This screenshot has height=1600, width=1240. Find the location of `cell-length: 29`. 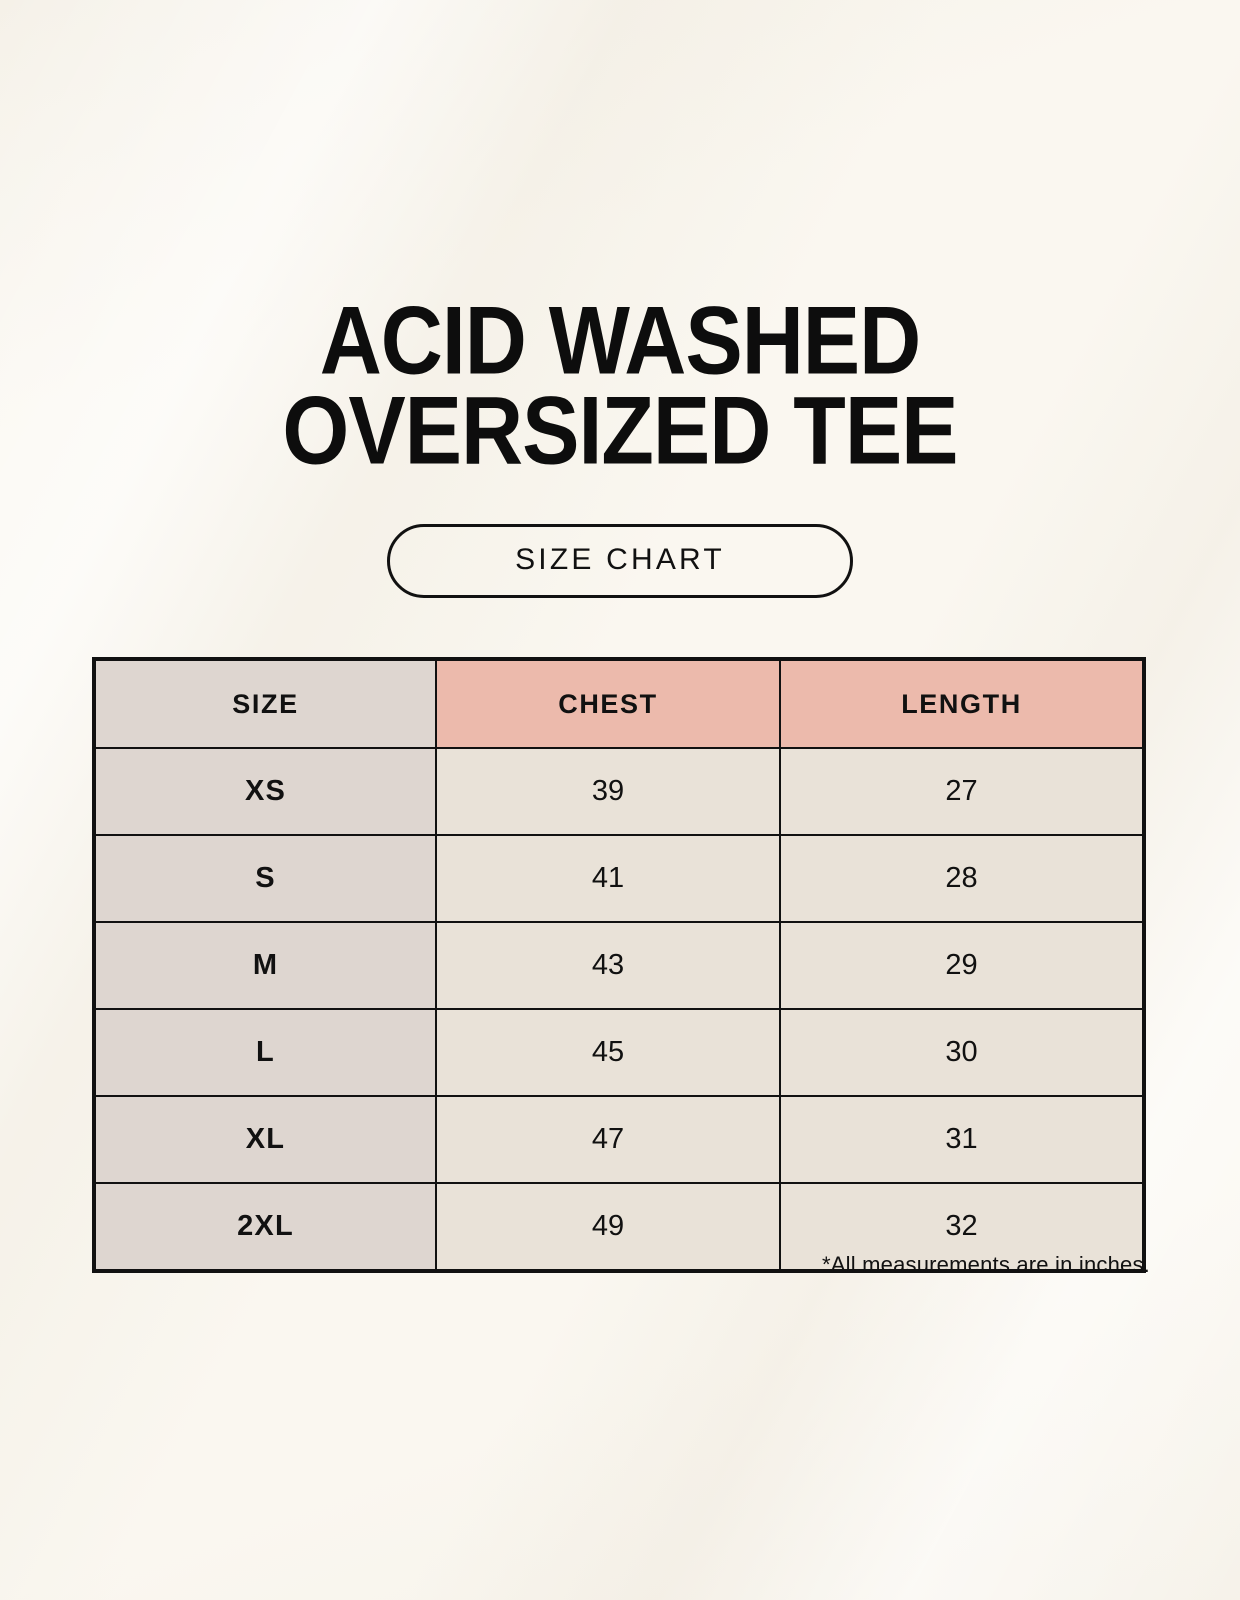

cell-length: 29 is located at coordinates (962, 965).